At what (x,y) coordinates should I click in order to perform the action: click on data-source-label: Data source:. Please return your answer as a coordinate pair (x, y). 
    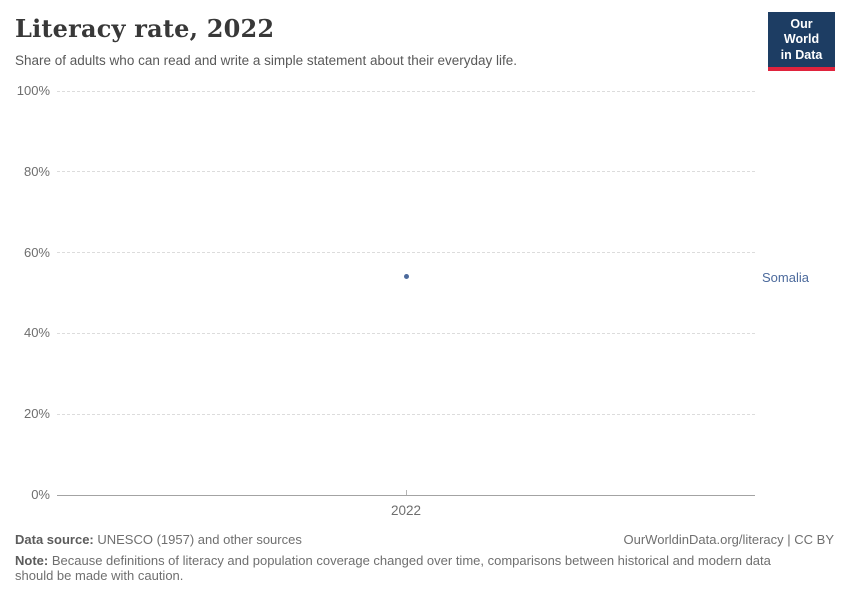
    Looking at the image, I should click on (54, 539).